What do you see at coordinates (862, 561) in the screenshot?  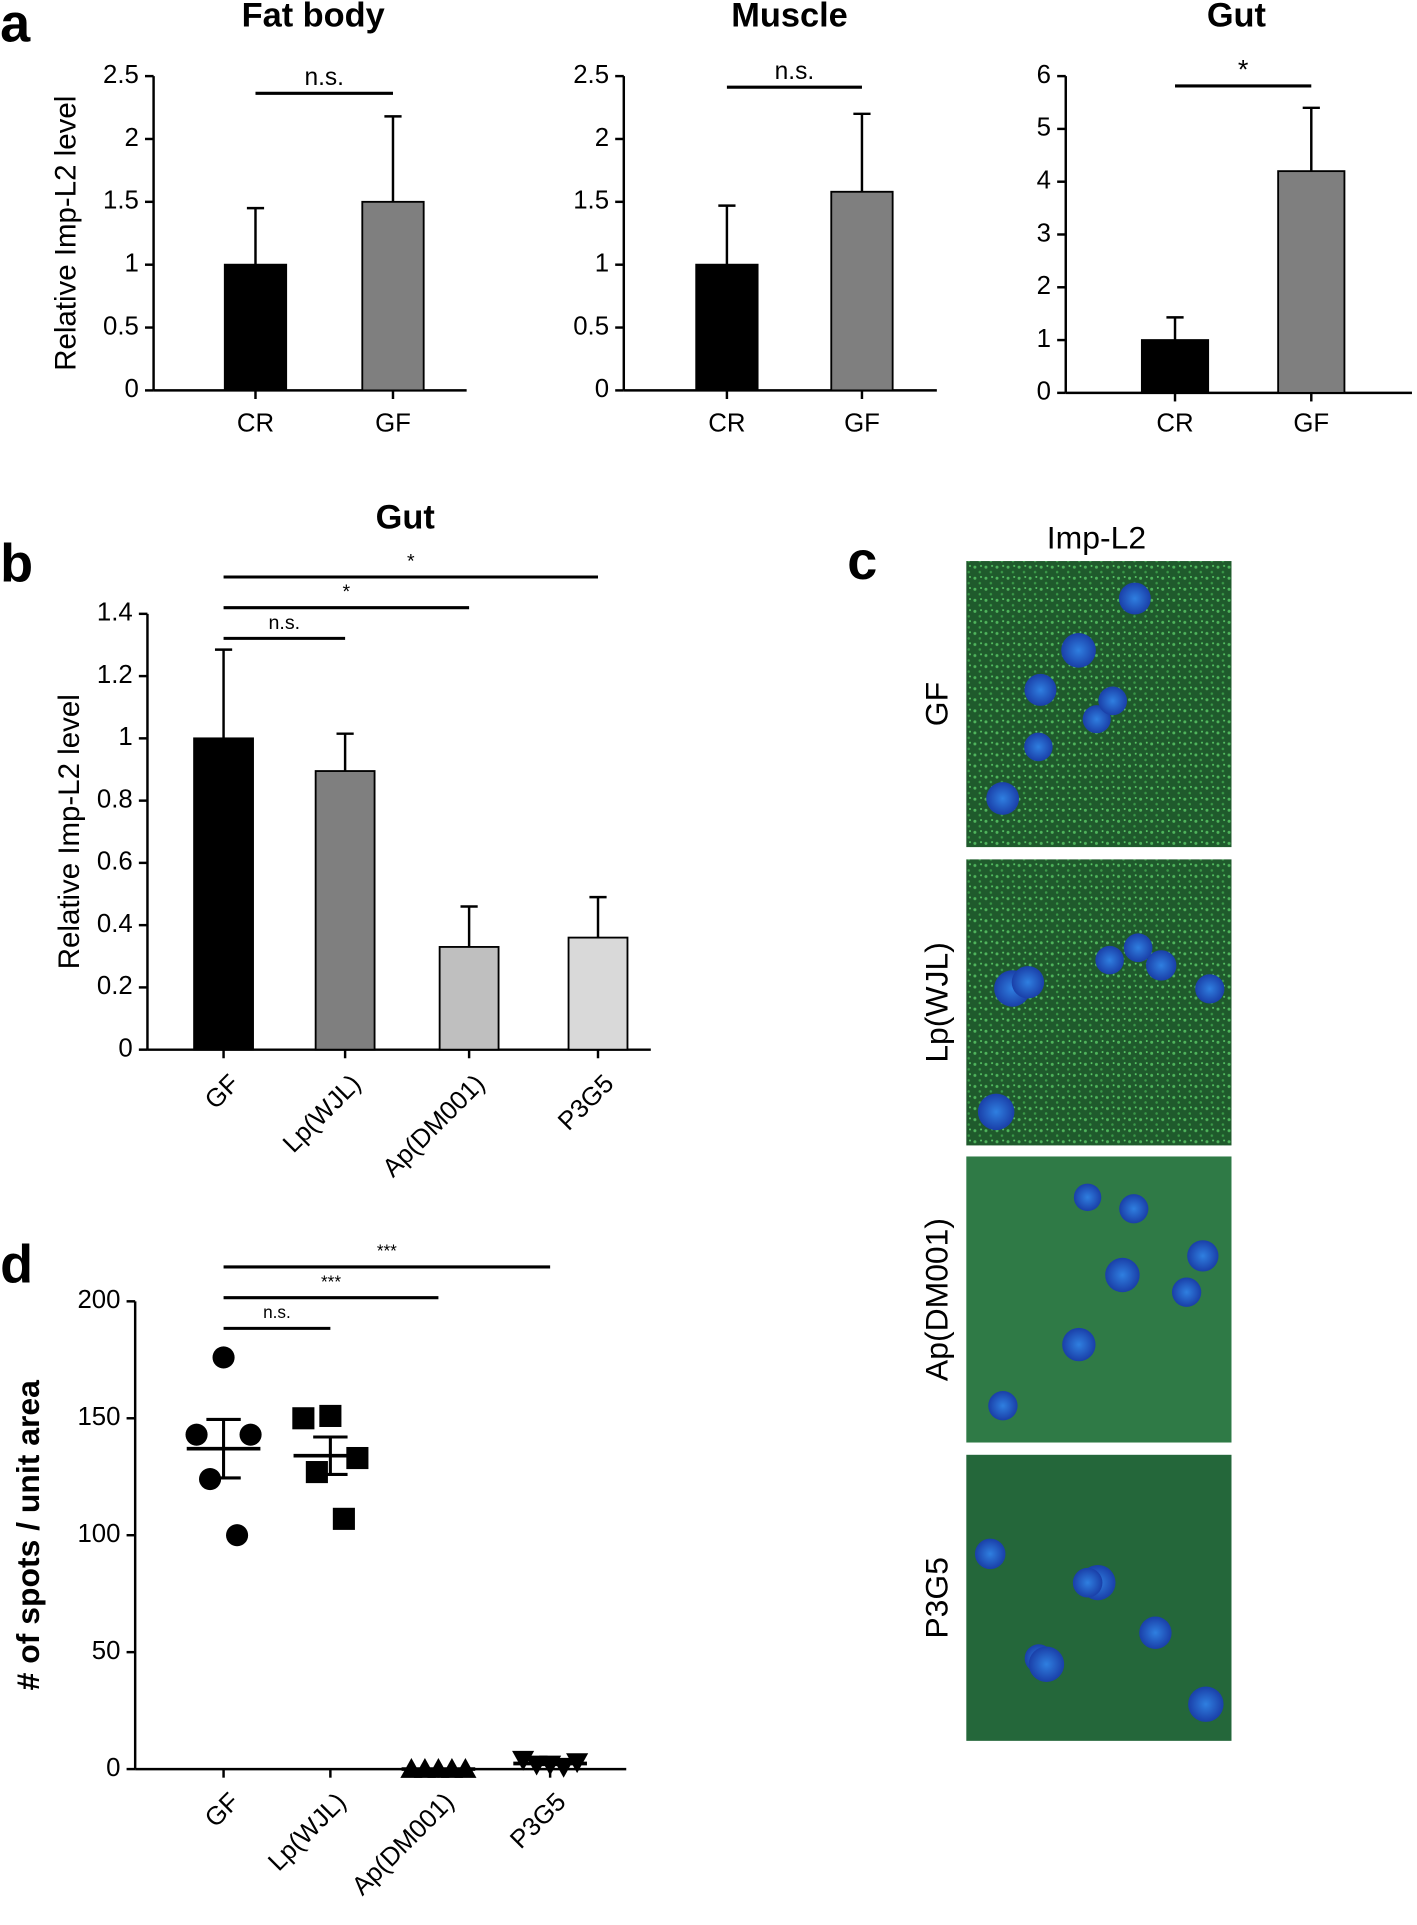 I see `panel-label: c` at bounding box center [862, 561].